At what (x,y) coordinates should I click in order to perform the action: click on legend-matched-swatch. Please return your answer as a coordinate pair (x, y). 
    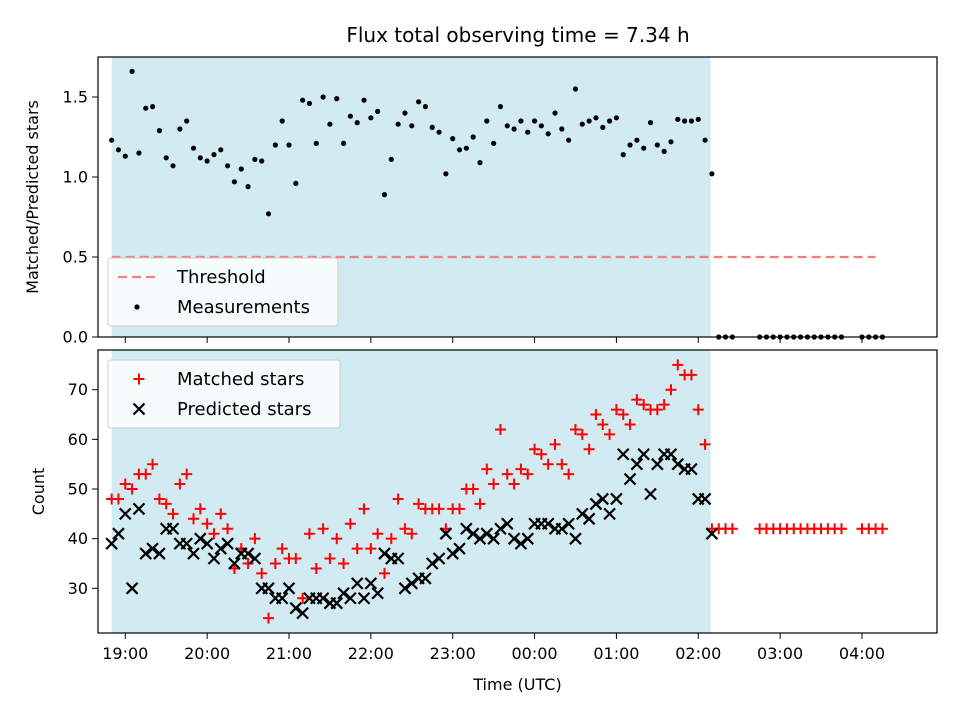
    Looking at the image, I should click on (139, 379).